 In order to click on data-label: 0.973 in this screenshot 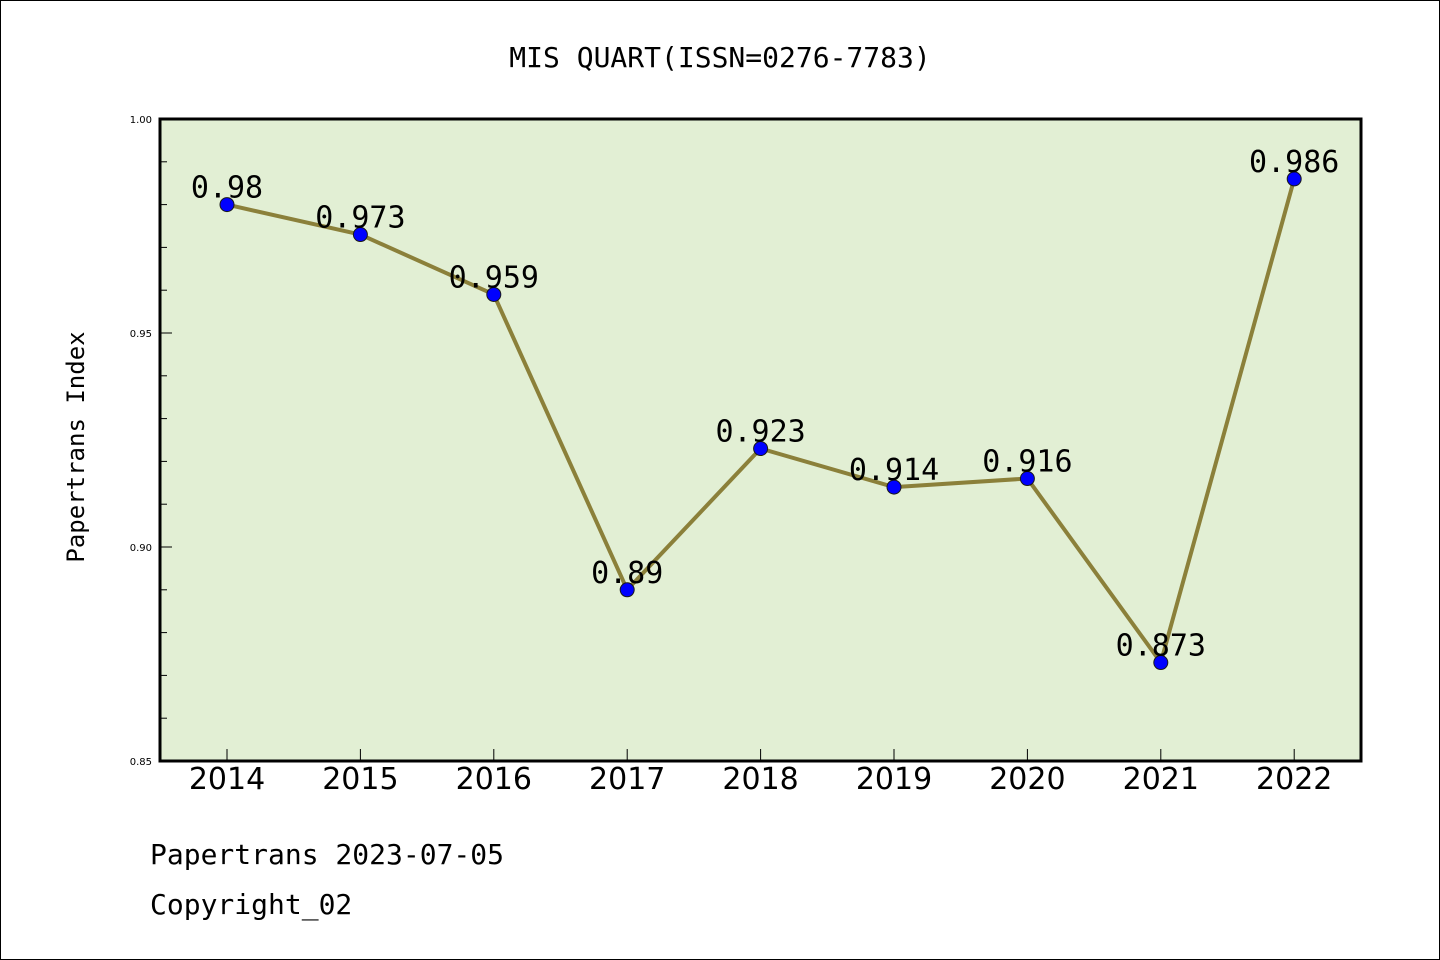, I will do `click(360, 218)`.